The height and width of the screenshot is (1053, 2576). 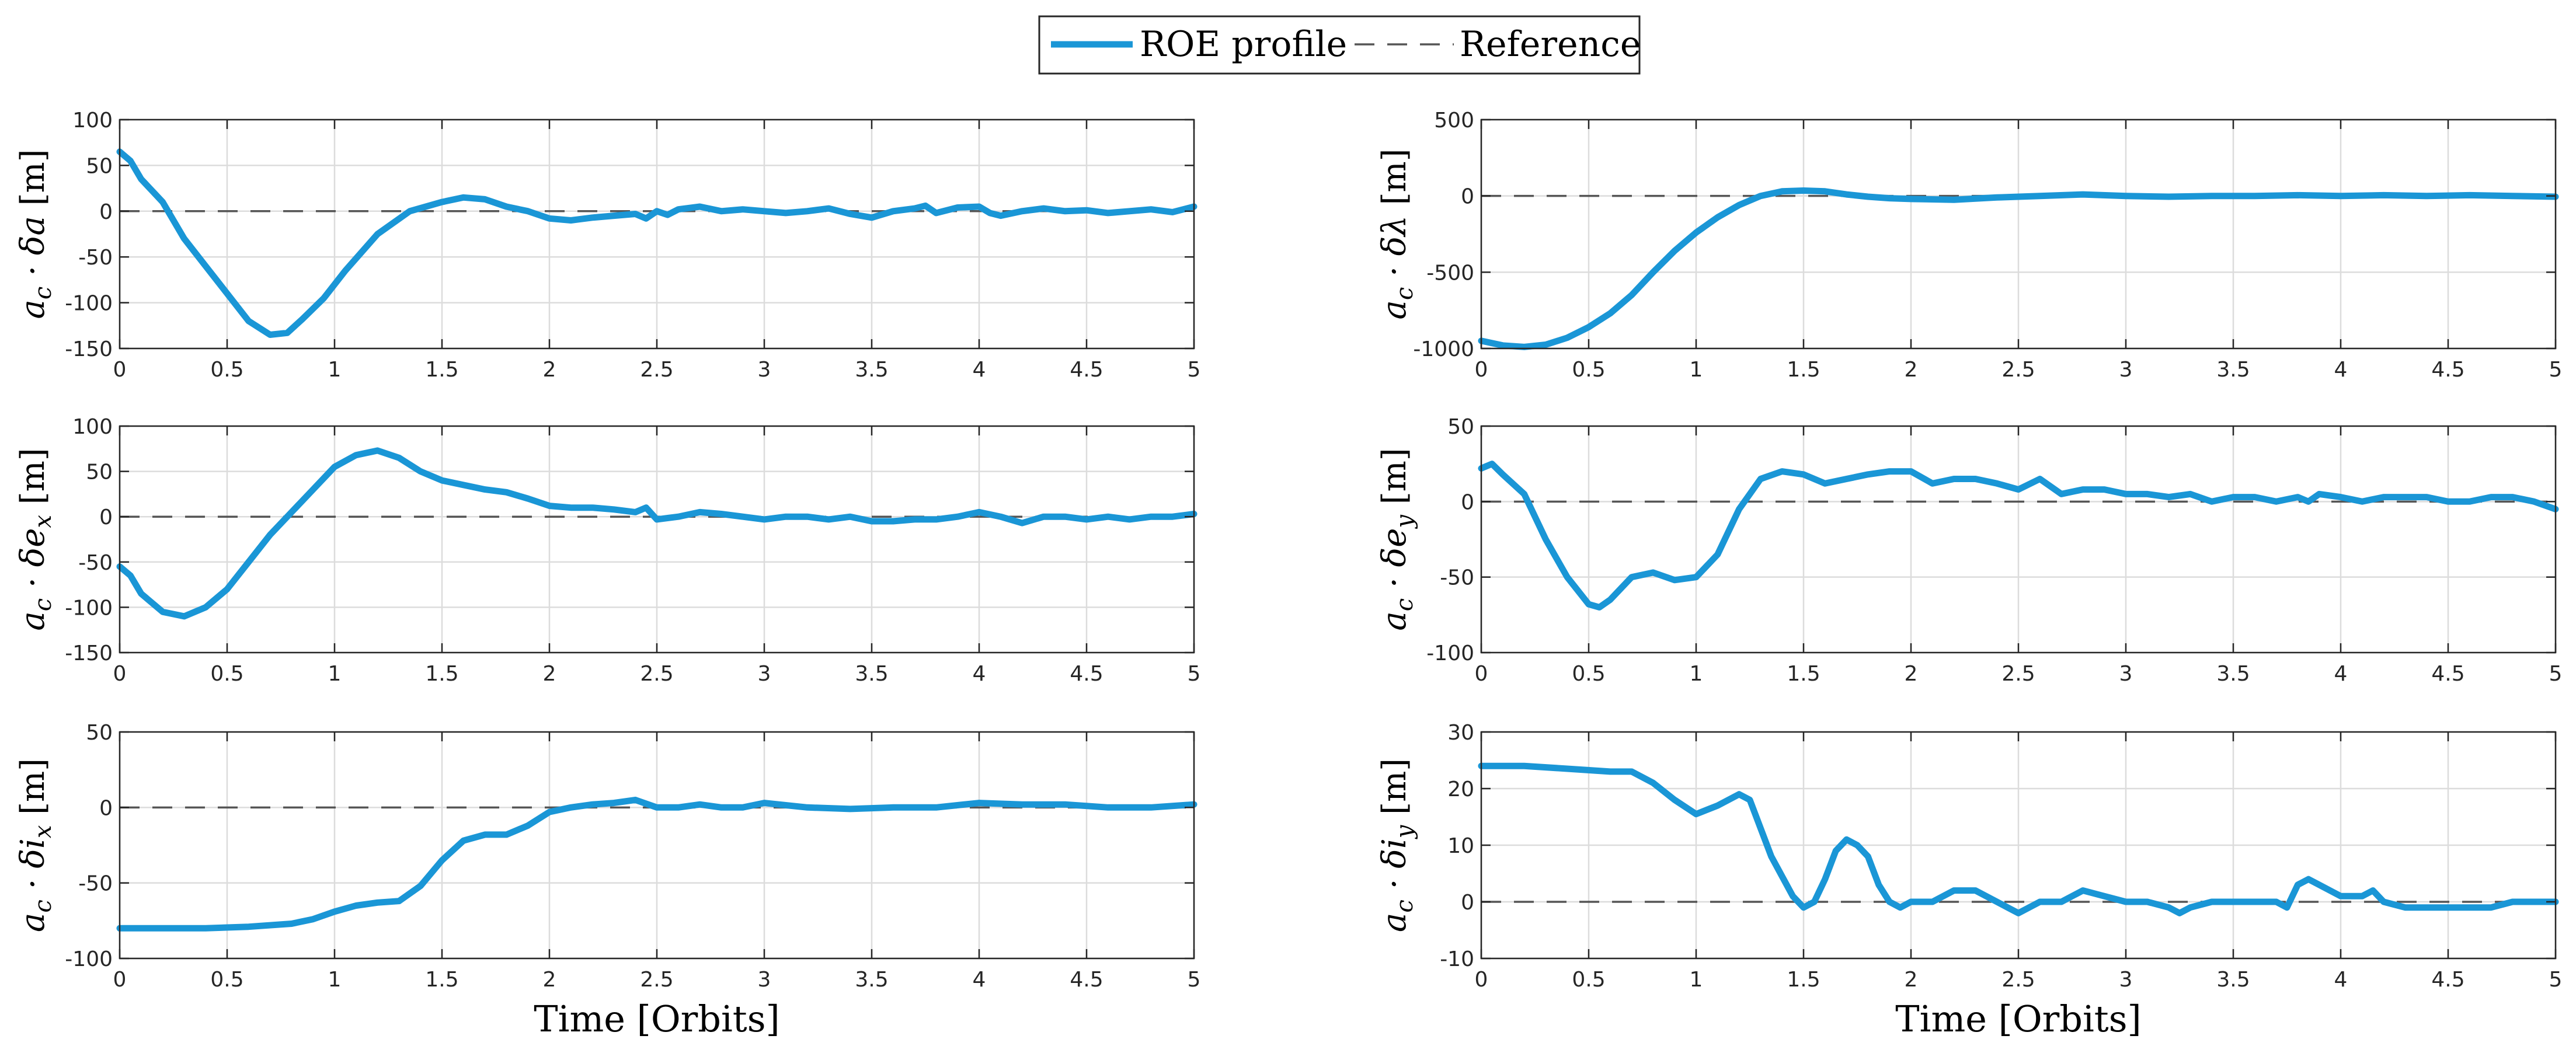 I want to click on y-tick-label: -1000, so click(x=1443, y=349).